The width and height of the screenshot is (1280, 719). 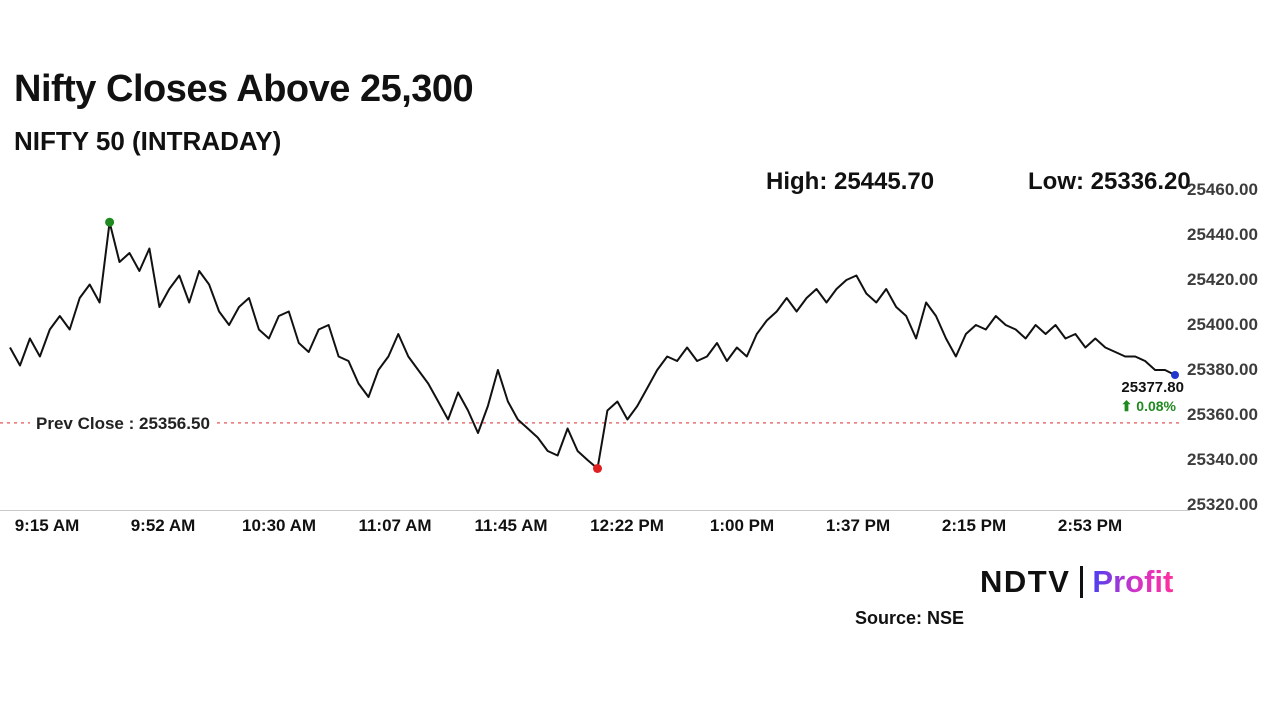 I want to click on last-change: ⬆ 0.08%, so click(x=1148, y=406).